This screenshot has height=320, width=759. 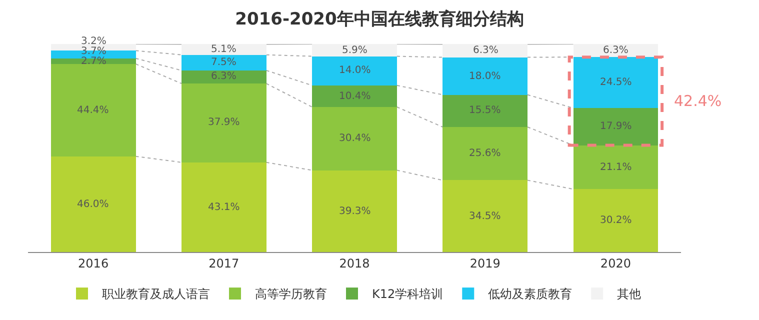 I want to click on data-label: 3.2%, so click(x=93, y=41).